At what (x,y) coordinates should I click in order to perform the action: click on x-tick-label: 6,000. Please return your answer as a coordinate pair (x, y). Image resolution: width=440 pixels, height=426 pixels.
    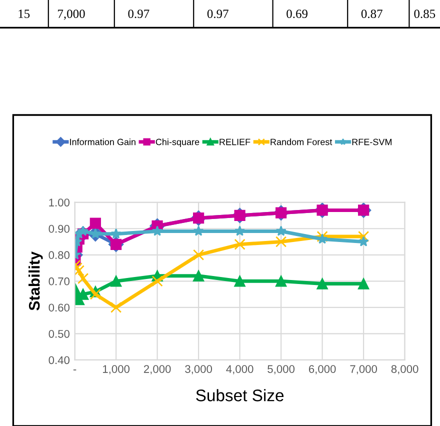
    Looking at the image, I should click on (322, 369).